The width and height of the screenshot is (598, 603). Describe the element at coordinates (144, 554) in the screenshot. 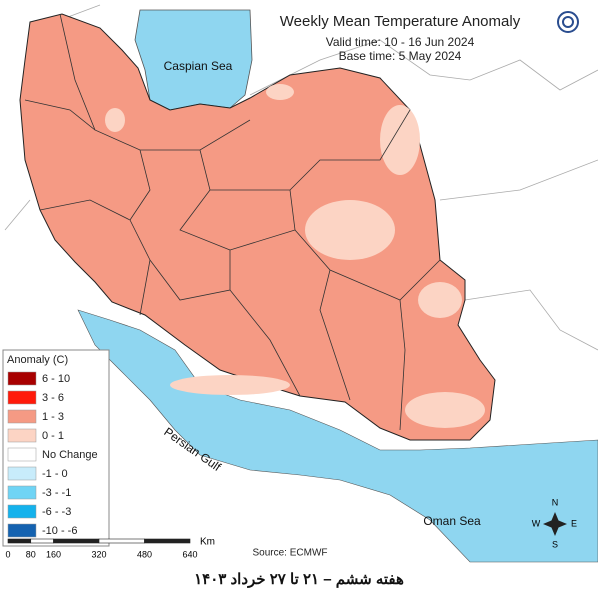

I see `scale-tick-label: 480` at that location.